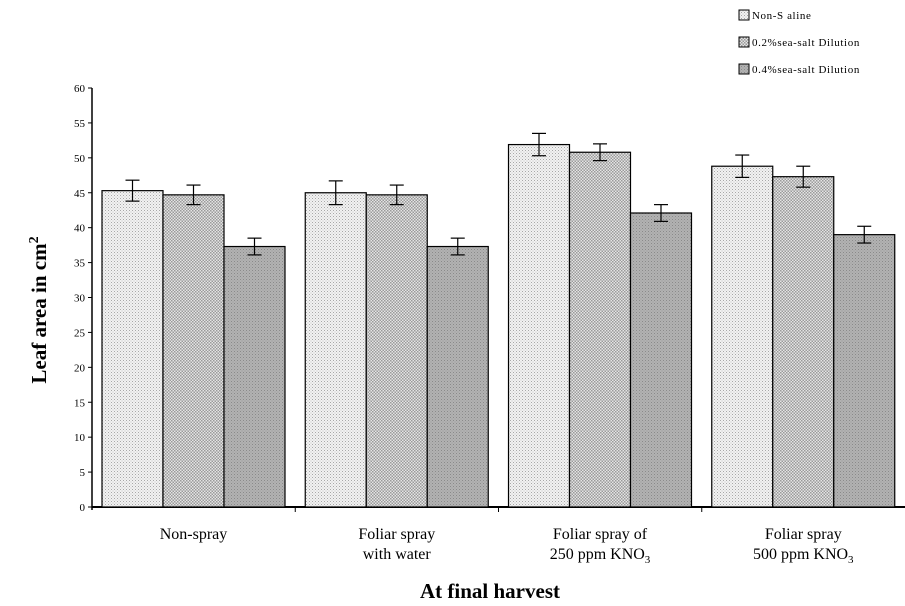  What do you see at coordinates (80, 159) in the screenshot?
I see `y-tick-label: 50` at bounding box center [80, 159].